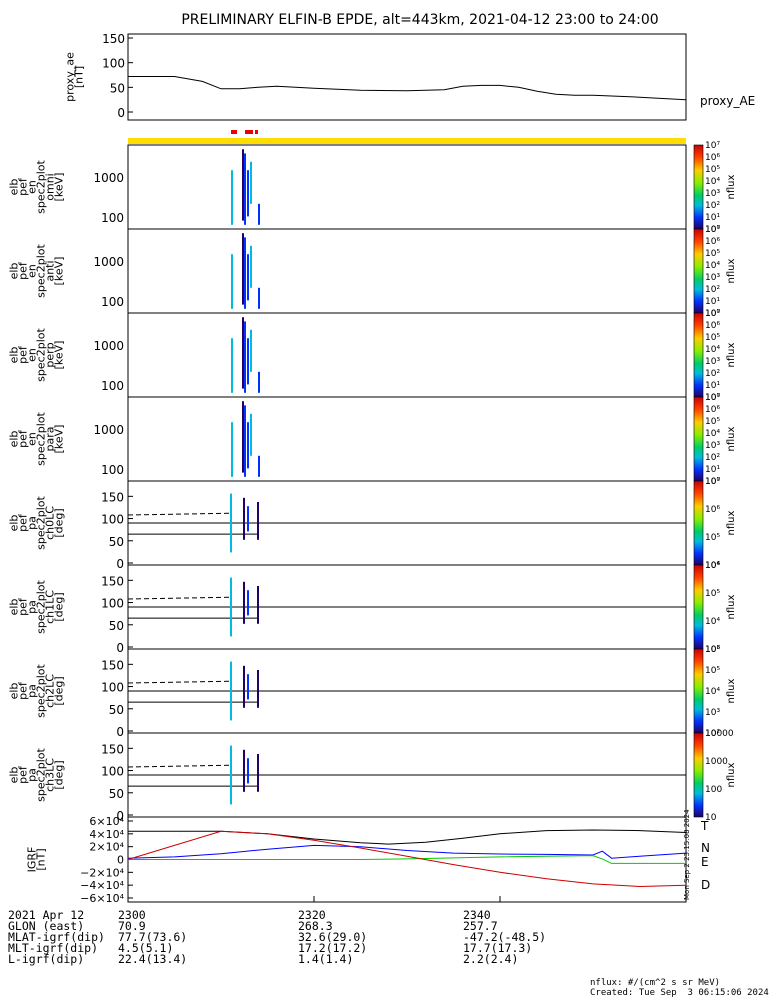 The image size is (775, 1000). Describe the element at coordinates (41, 523) in the screenshot. I see `ylabel-ch0LC-3: spec2plot` at that location.